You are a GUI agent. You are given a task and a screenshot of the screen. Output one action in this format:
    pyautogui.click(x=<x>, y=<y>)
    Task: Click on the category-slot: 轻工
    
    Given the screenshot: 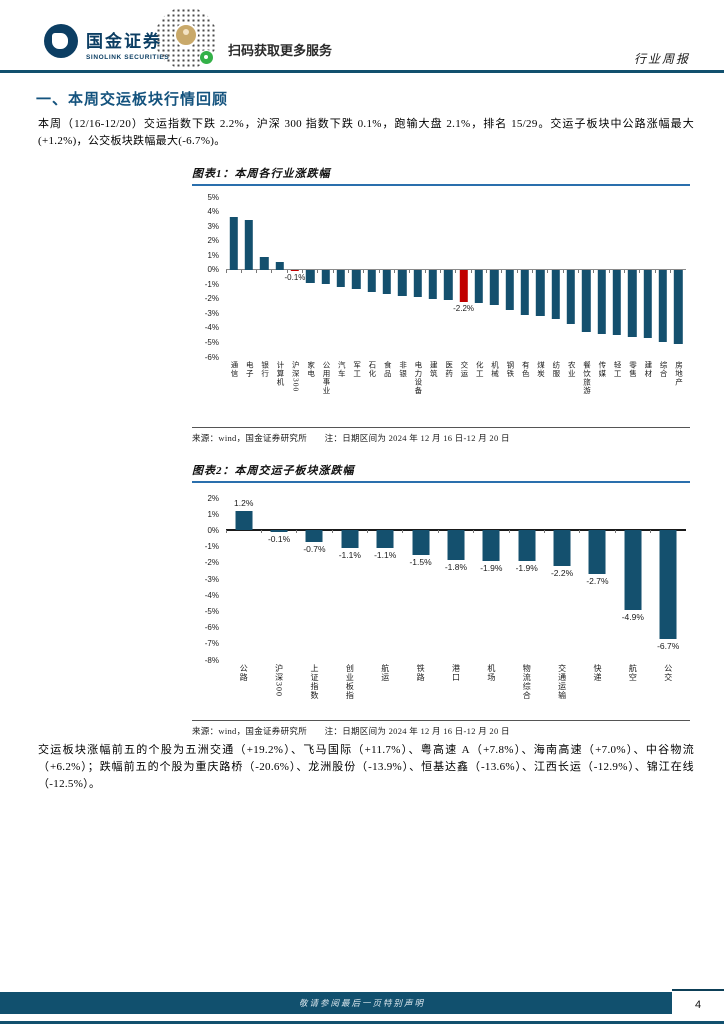 What is the action you would take?
    pyautogui.click(x=616, y=390)
    